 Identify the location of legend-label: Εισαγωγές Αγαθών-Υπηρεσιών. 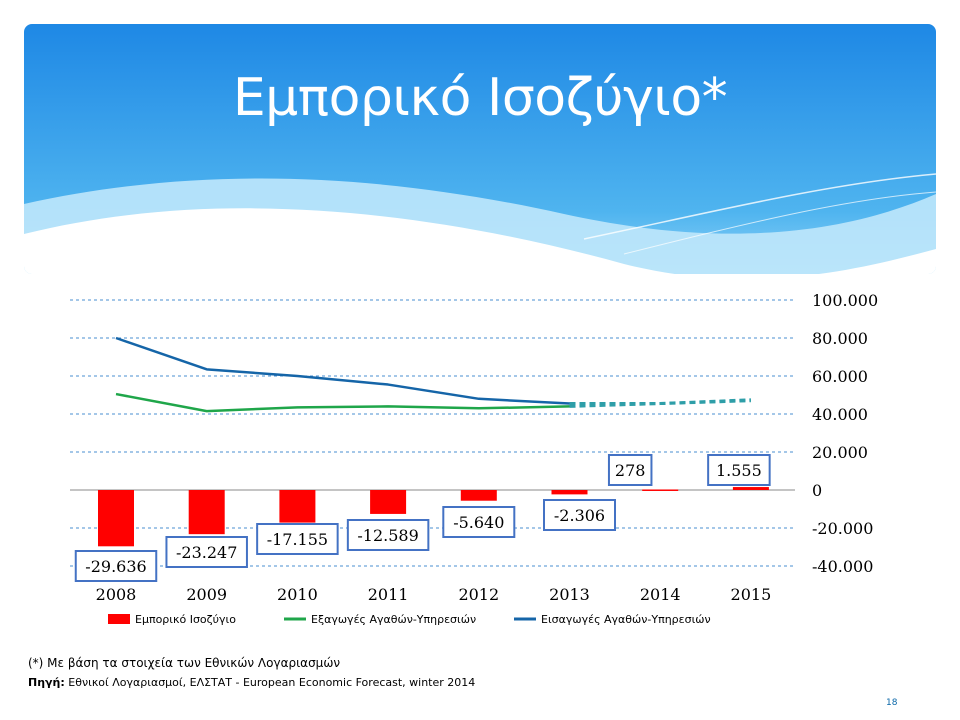
(626, 619).